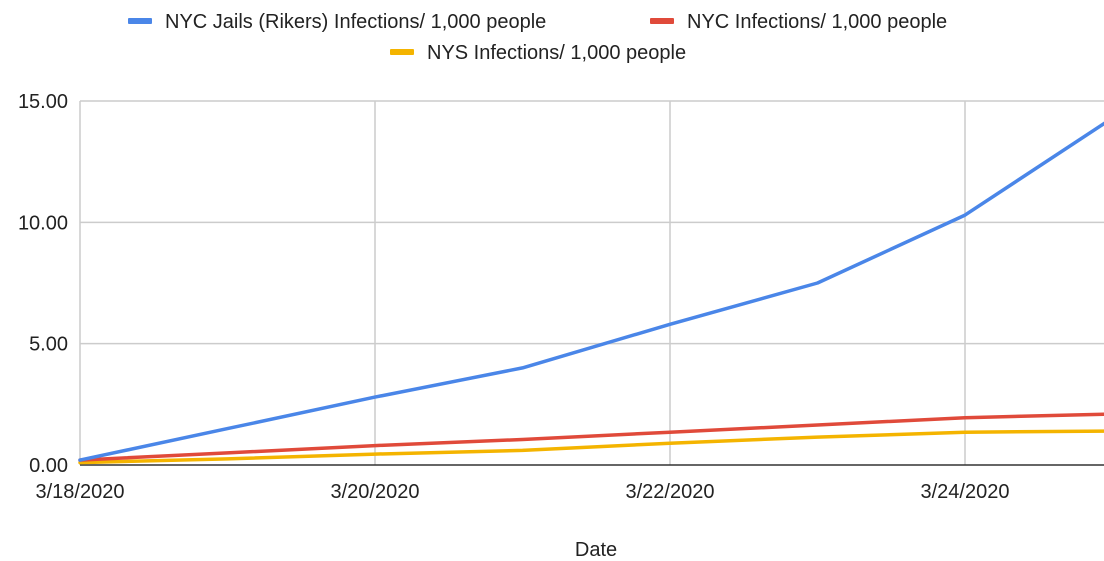 The width and height of the screenshot is (1104, 561). What do you see at coordinates (591, 447) in the screenshot?
I see `series-line-nys` at bounding box center [591, 447].